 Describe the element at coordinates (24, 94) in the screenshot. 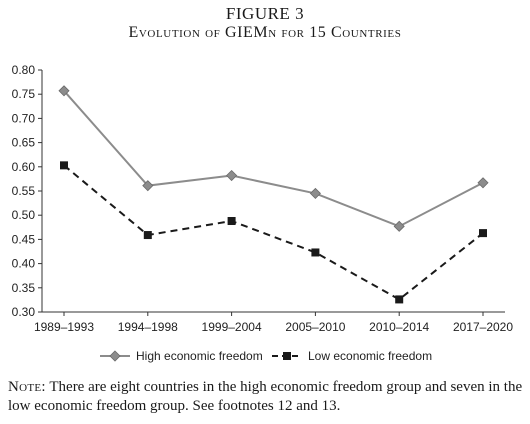

I see `y-tick-label: 0.75` at that location.